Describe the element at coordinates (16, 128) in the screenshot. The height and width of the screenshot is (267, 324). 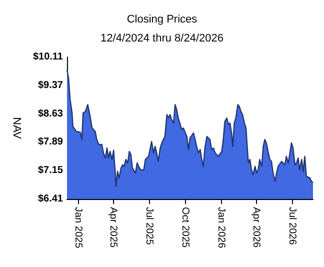
I see `y-axis-title: NAV` at that location.